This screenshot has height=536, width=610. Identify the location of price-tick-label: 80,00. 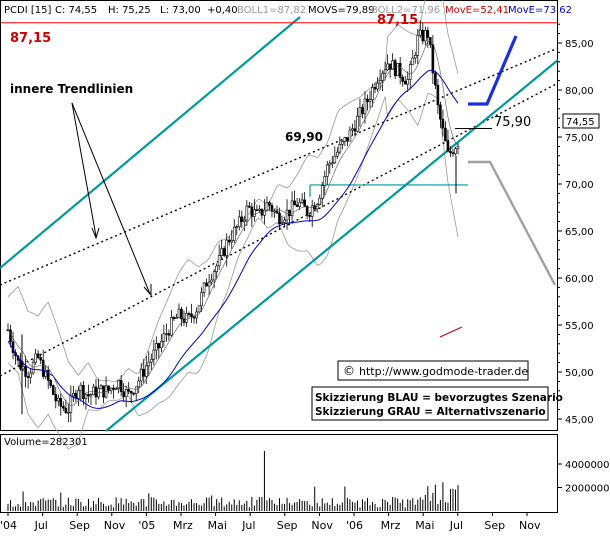
(579, 91).